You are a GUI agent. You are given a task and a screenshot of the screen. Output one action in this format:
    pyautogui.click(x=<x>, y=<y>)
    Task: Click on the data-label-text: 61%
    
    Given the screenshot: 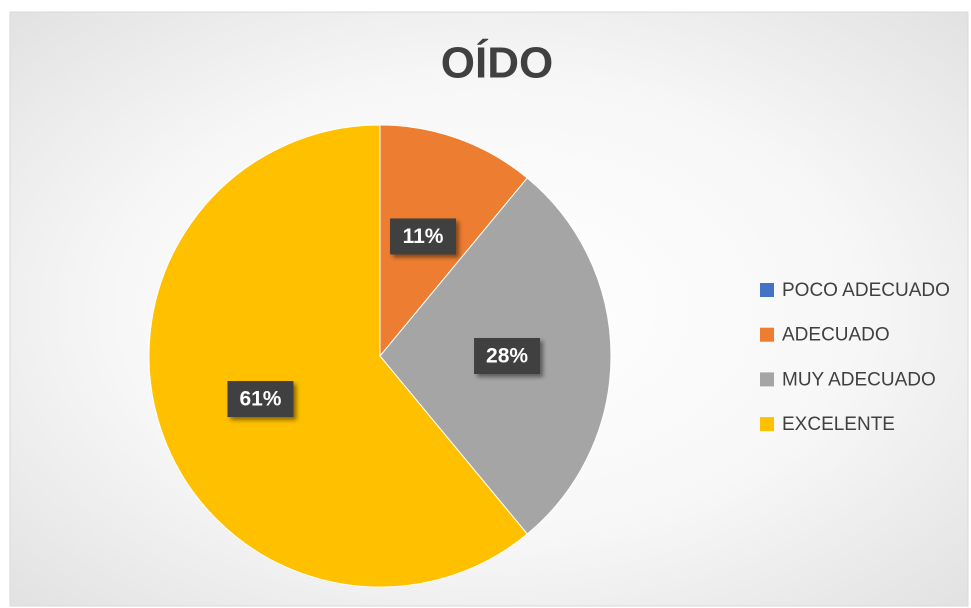 What is the action you would take?
    pyautogui.click(x=260, y=399)
    